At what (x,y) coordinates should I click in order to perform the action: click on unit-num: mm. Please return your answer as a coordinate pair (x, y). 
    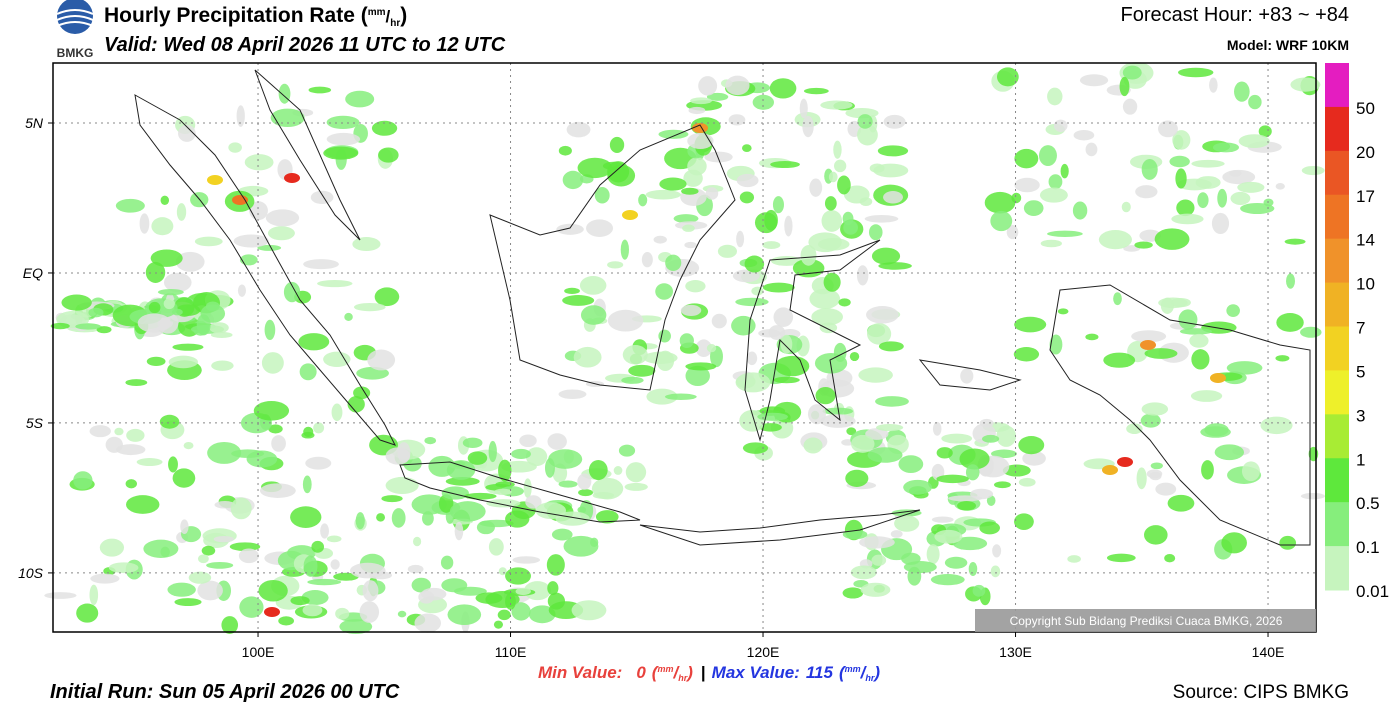
    Looking at the image, I should click on (377, 12).